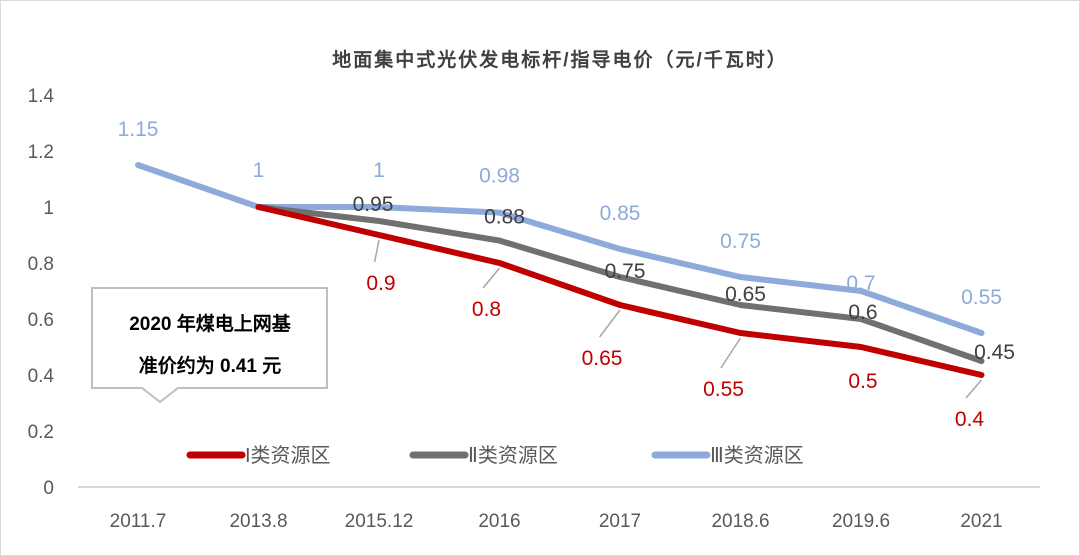 Image resolution: width=1080 pixels, height=556 pixels. What do you see at coordinates (48, 208) in the screenshot?
I see `y-tick-label: 1` at bounding box center [48, 208].